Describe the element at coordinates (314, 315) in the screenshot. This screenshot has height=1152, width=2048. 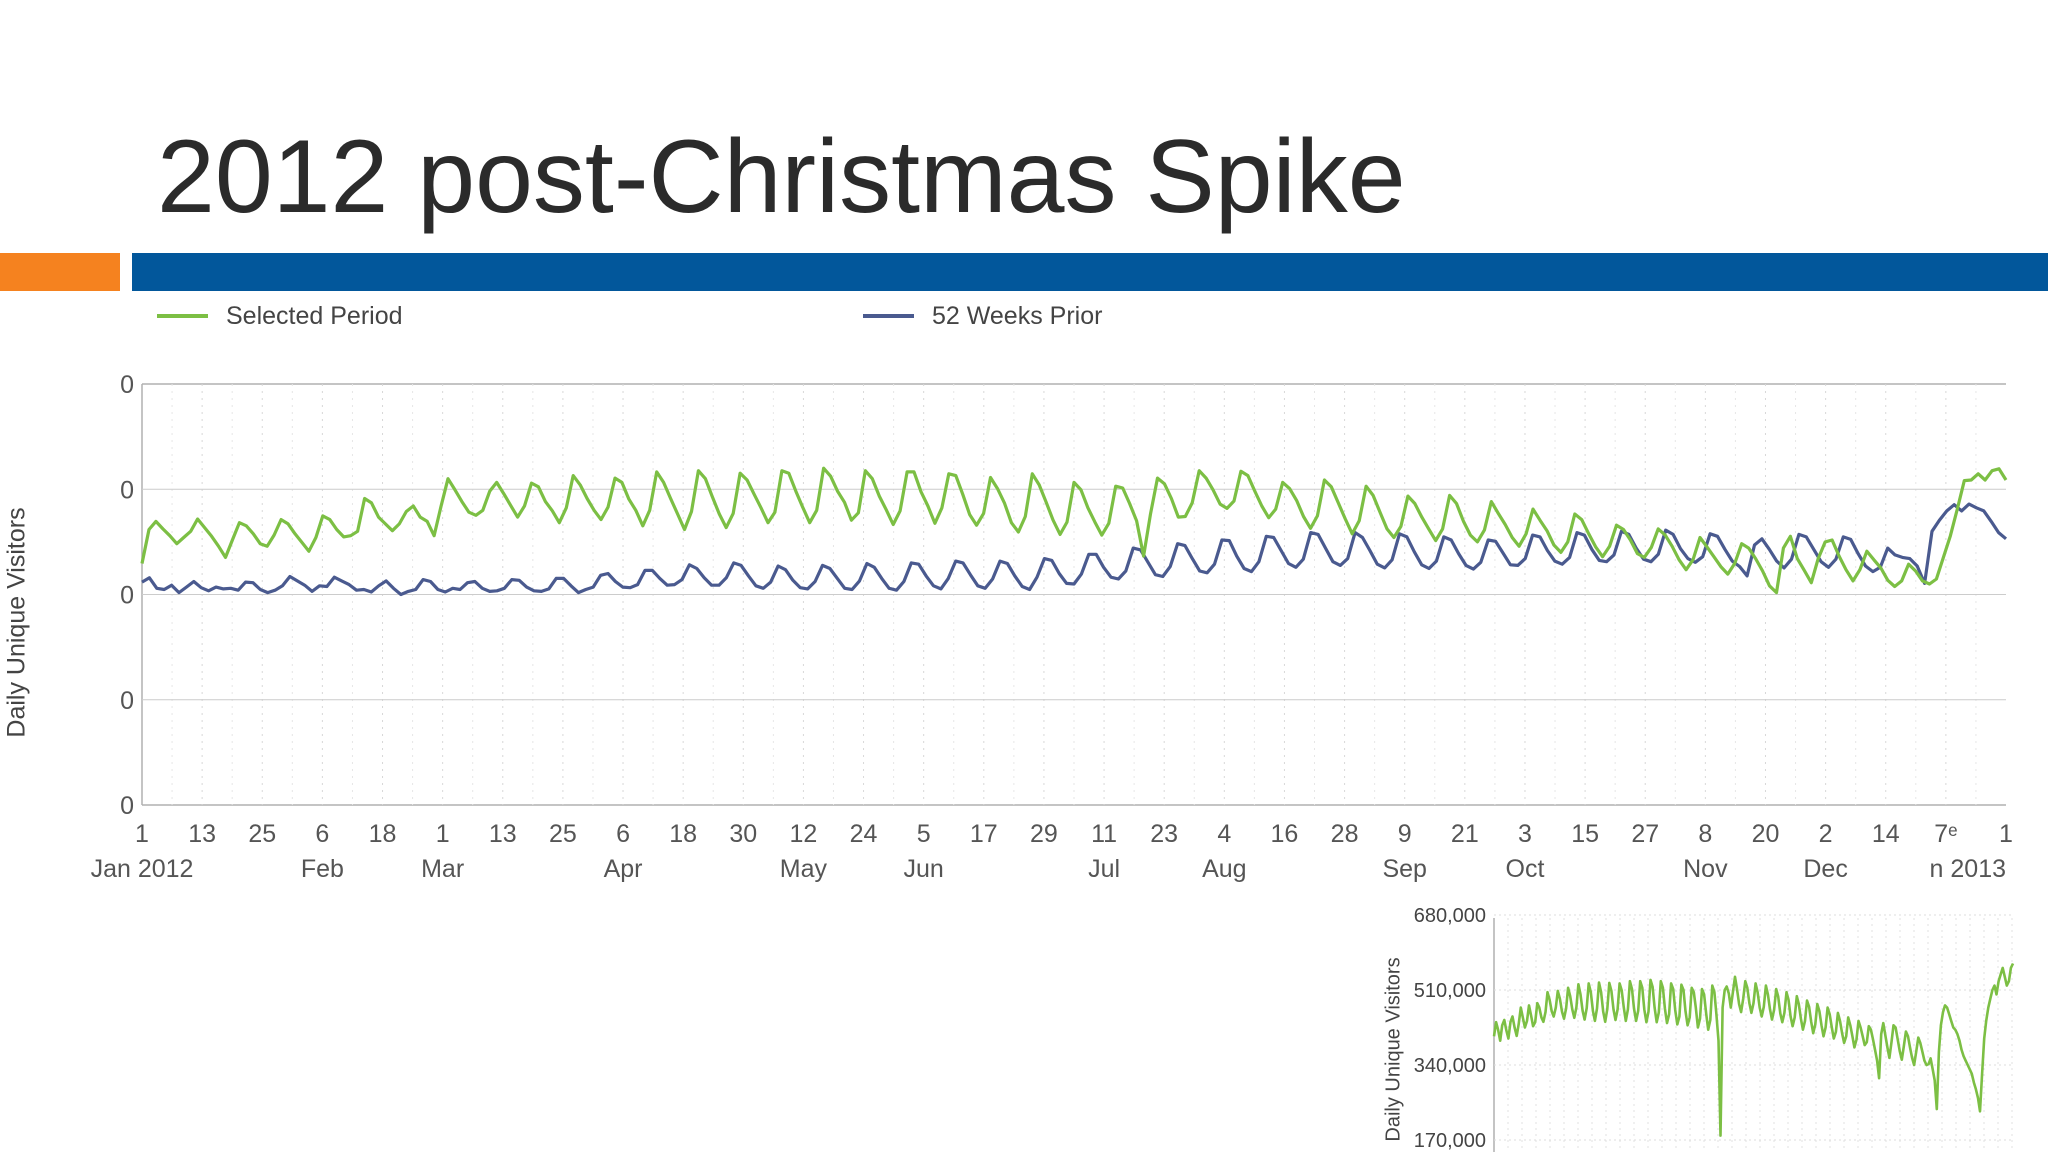
I see `legend-label: Selected Period` at that location.